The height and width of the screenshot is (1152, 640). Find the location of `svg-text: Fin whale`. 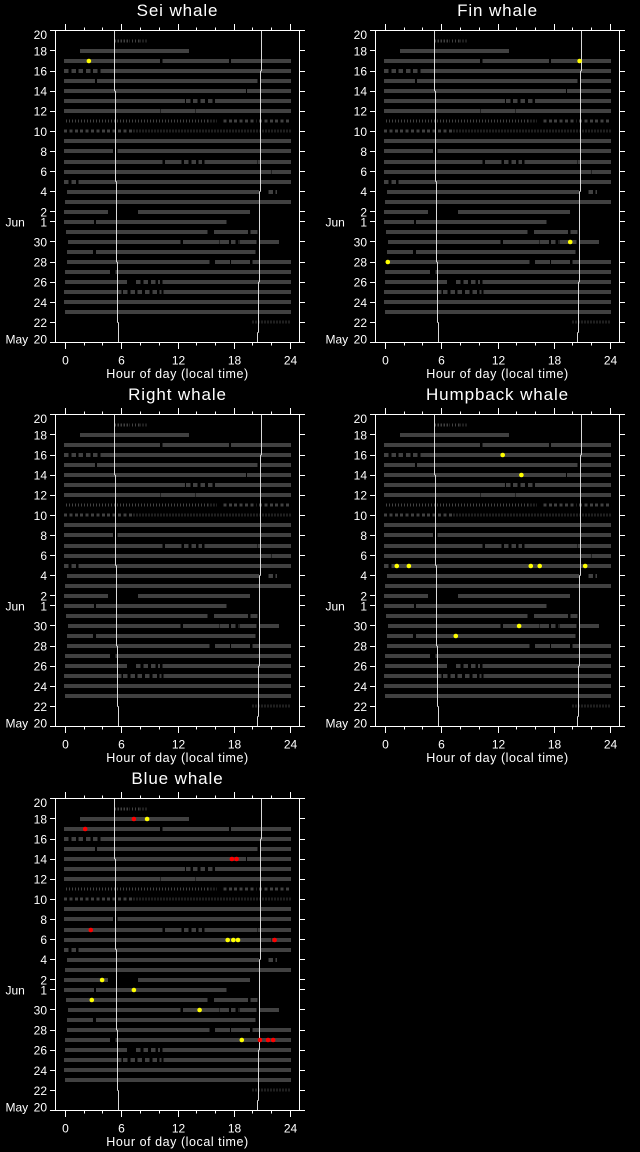

svg-text: Fin whale is located at coordinates (497, 10).